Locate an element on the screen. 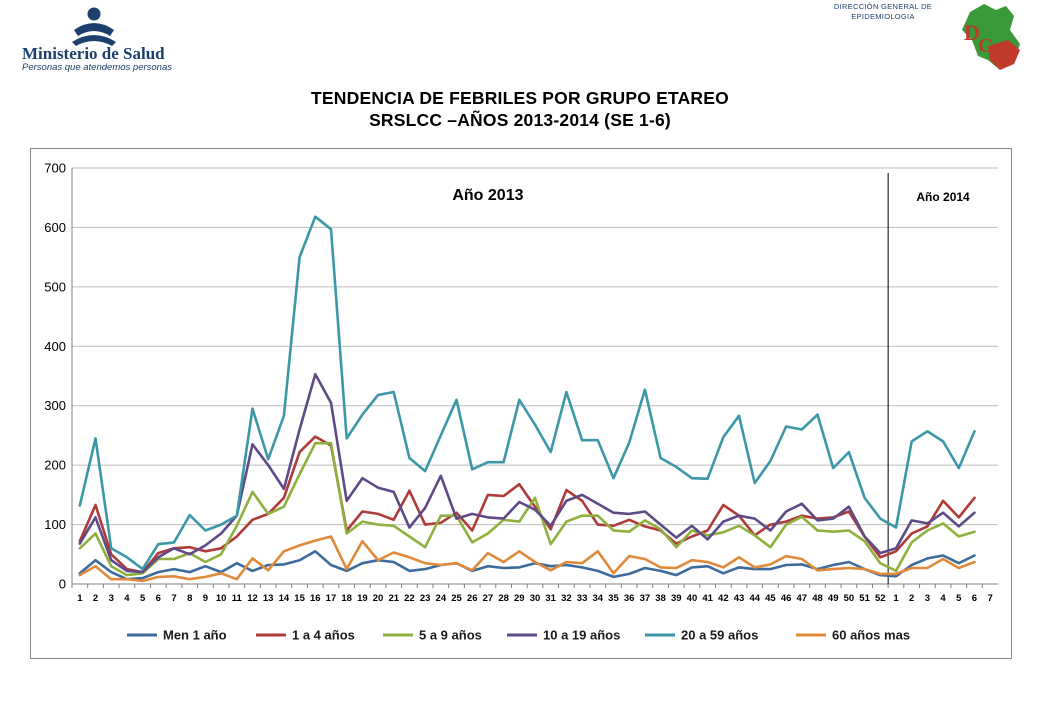 This screenshot has width=1040, height=720. x-tick-label: 43 is located at coordinates (739, 598).